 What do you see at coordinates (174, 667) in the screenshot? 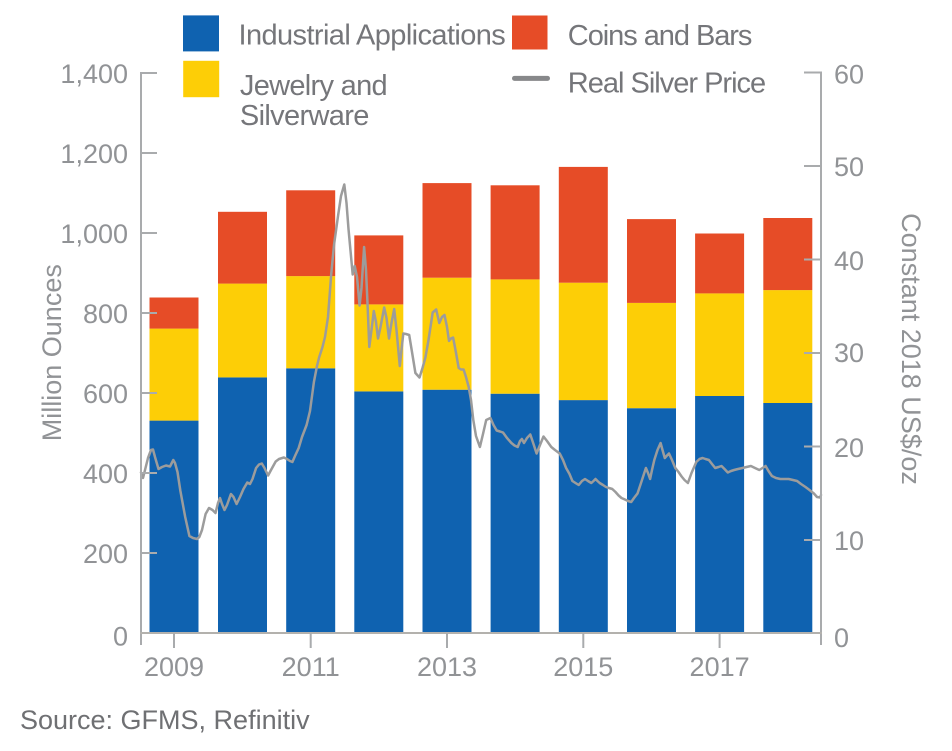
I see `svg-text: 2009` at bounding box center [174, 667].